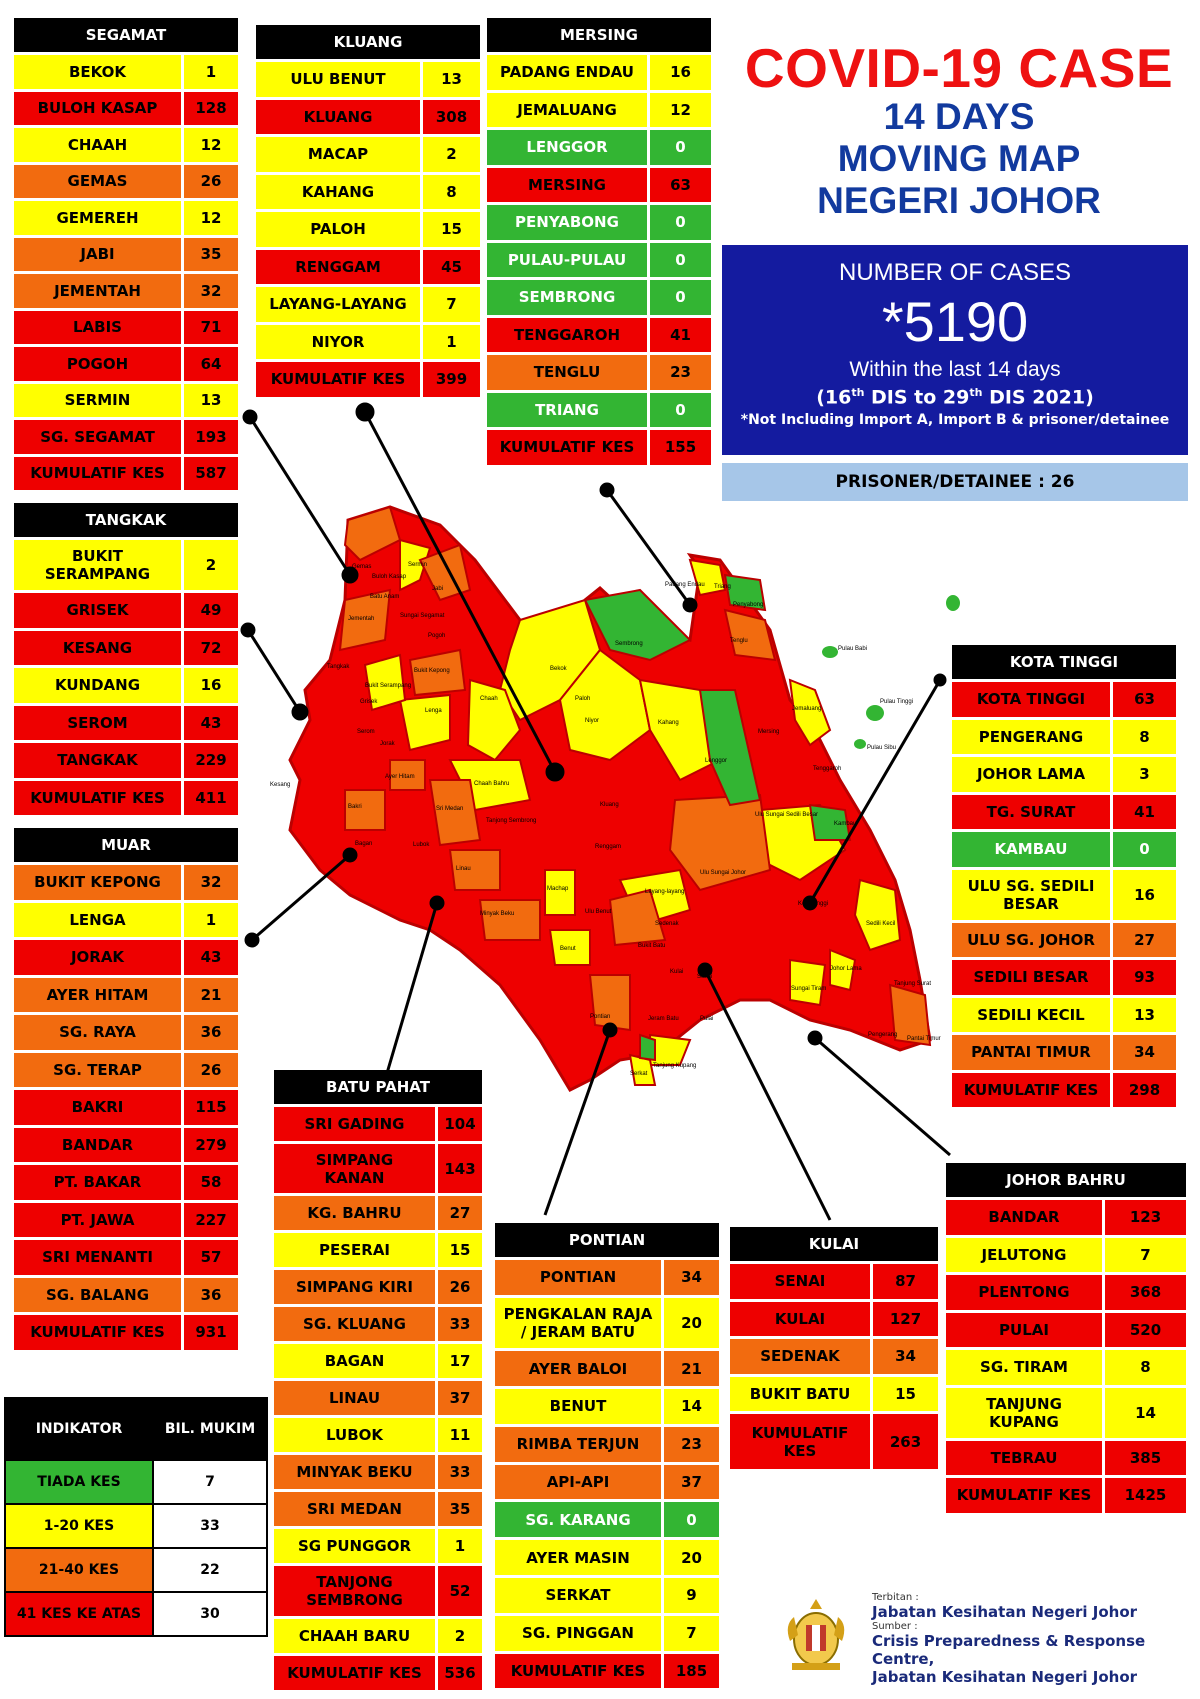 The height and width of the screenshot is (1699, 1200). I want to click on subtitle-line: NEGERI JOHOR, so click(959, 200).